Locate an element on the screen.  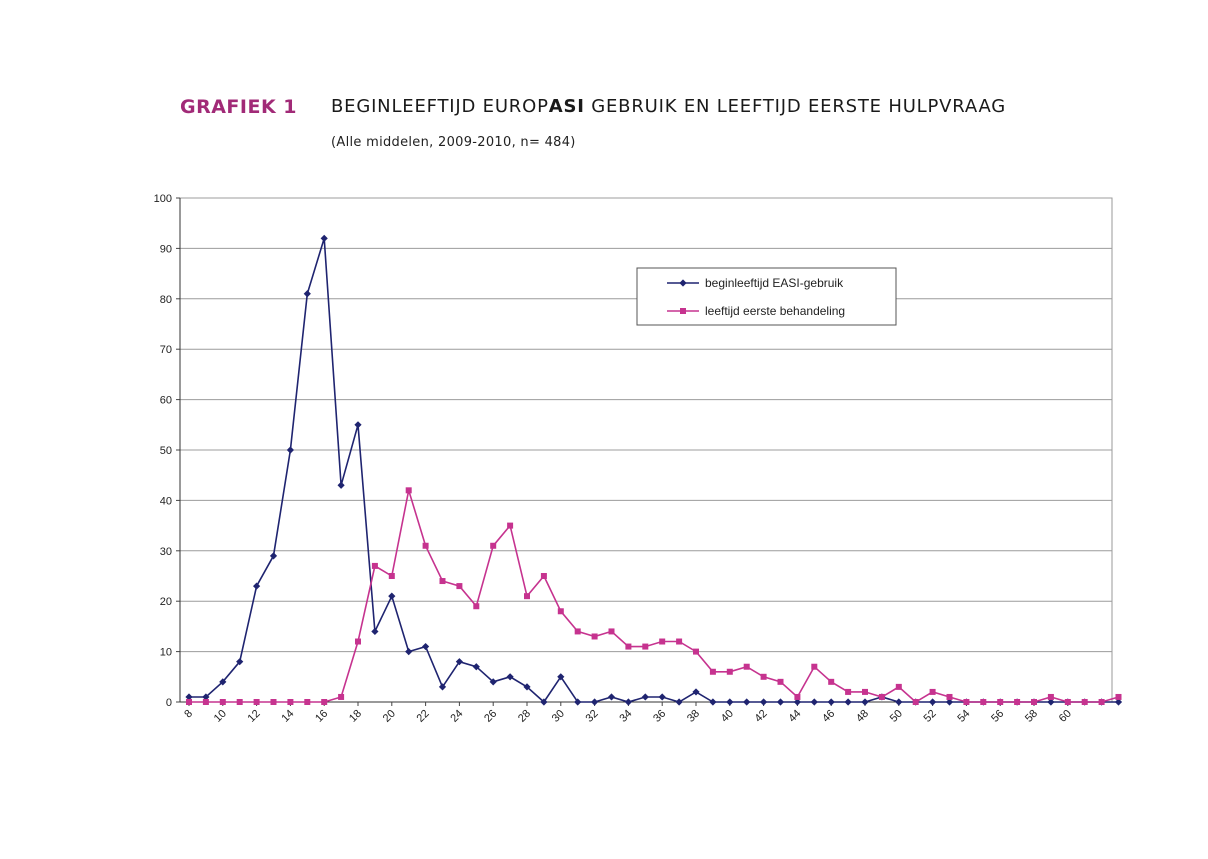
x-tick-label: 26 is located at coordinates (490, 716).